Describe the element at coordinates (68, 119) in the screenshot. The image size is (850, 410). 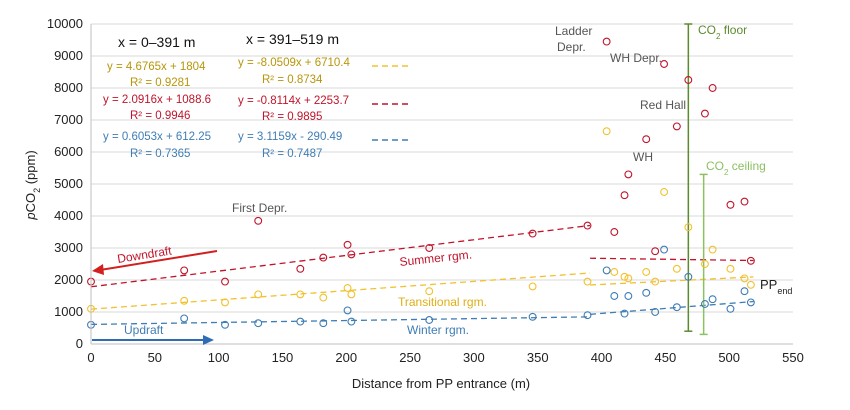
I see `y-tick-label: 7000` at that location.